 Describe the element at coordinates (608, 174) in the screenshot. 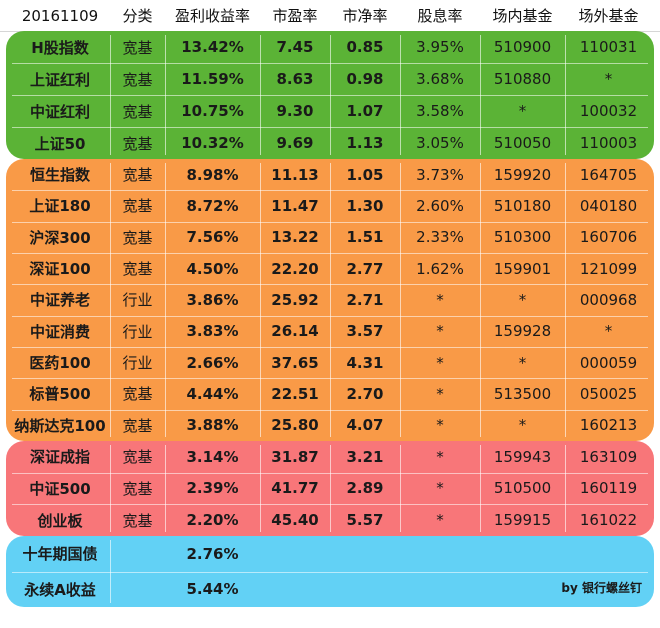

I see `cell-offexchange-fund: 164705` at that location.